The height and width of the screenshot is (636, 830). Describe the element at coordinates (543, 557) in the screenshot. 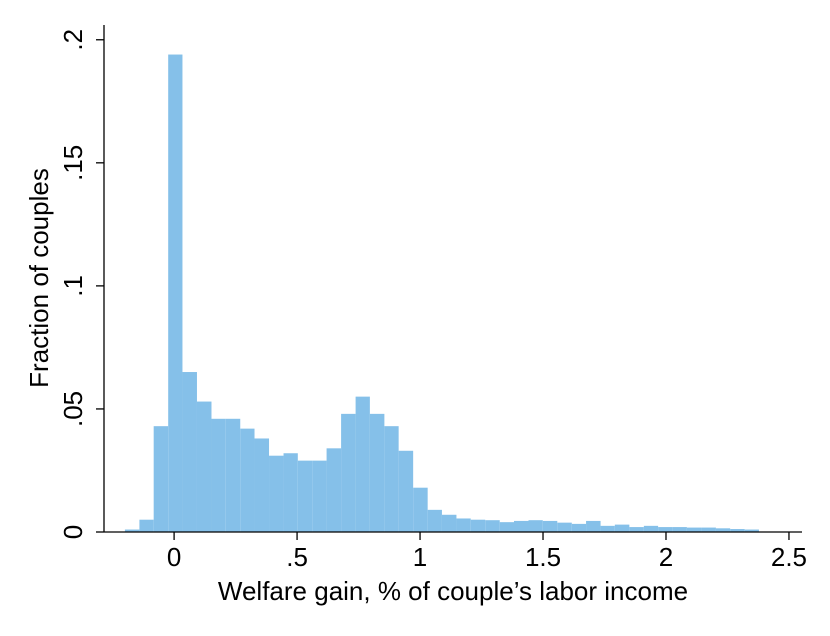

I see `x-tick-label: 1.5` at that location.